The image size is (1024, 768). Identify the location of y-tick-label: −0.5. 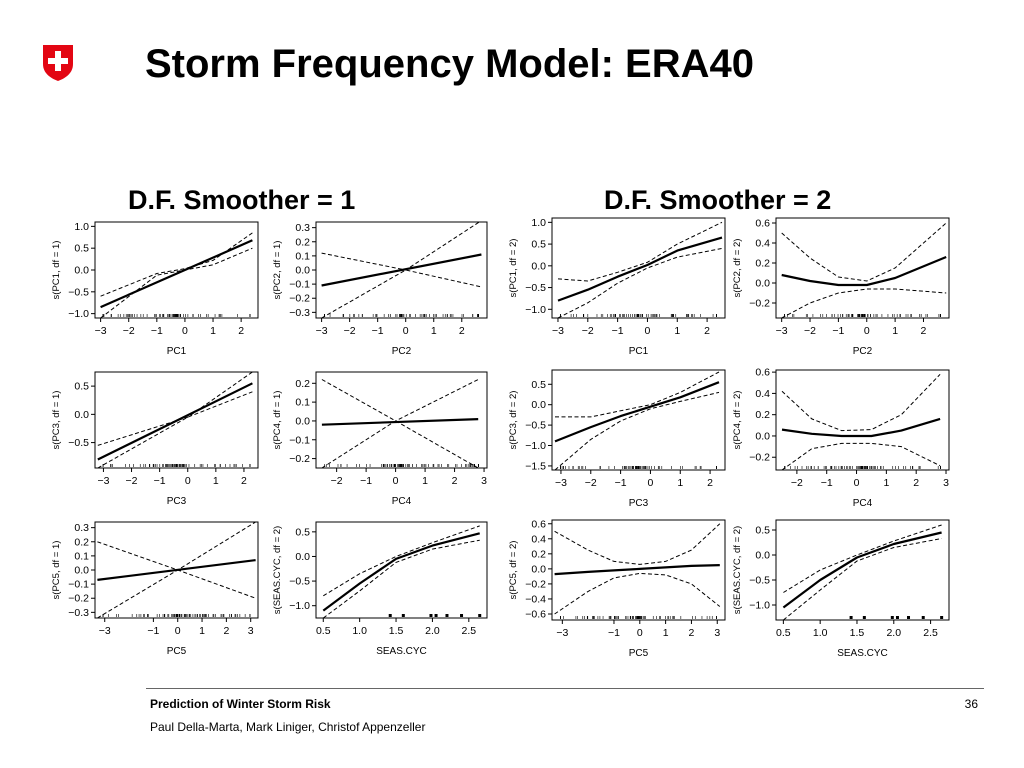
(759, 581).